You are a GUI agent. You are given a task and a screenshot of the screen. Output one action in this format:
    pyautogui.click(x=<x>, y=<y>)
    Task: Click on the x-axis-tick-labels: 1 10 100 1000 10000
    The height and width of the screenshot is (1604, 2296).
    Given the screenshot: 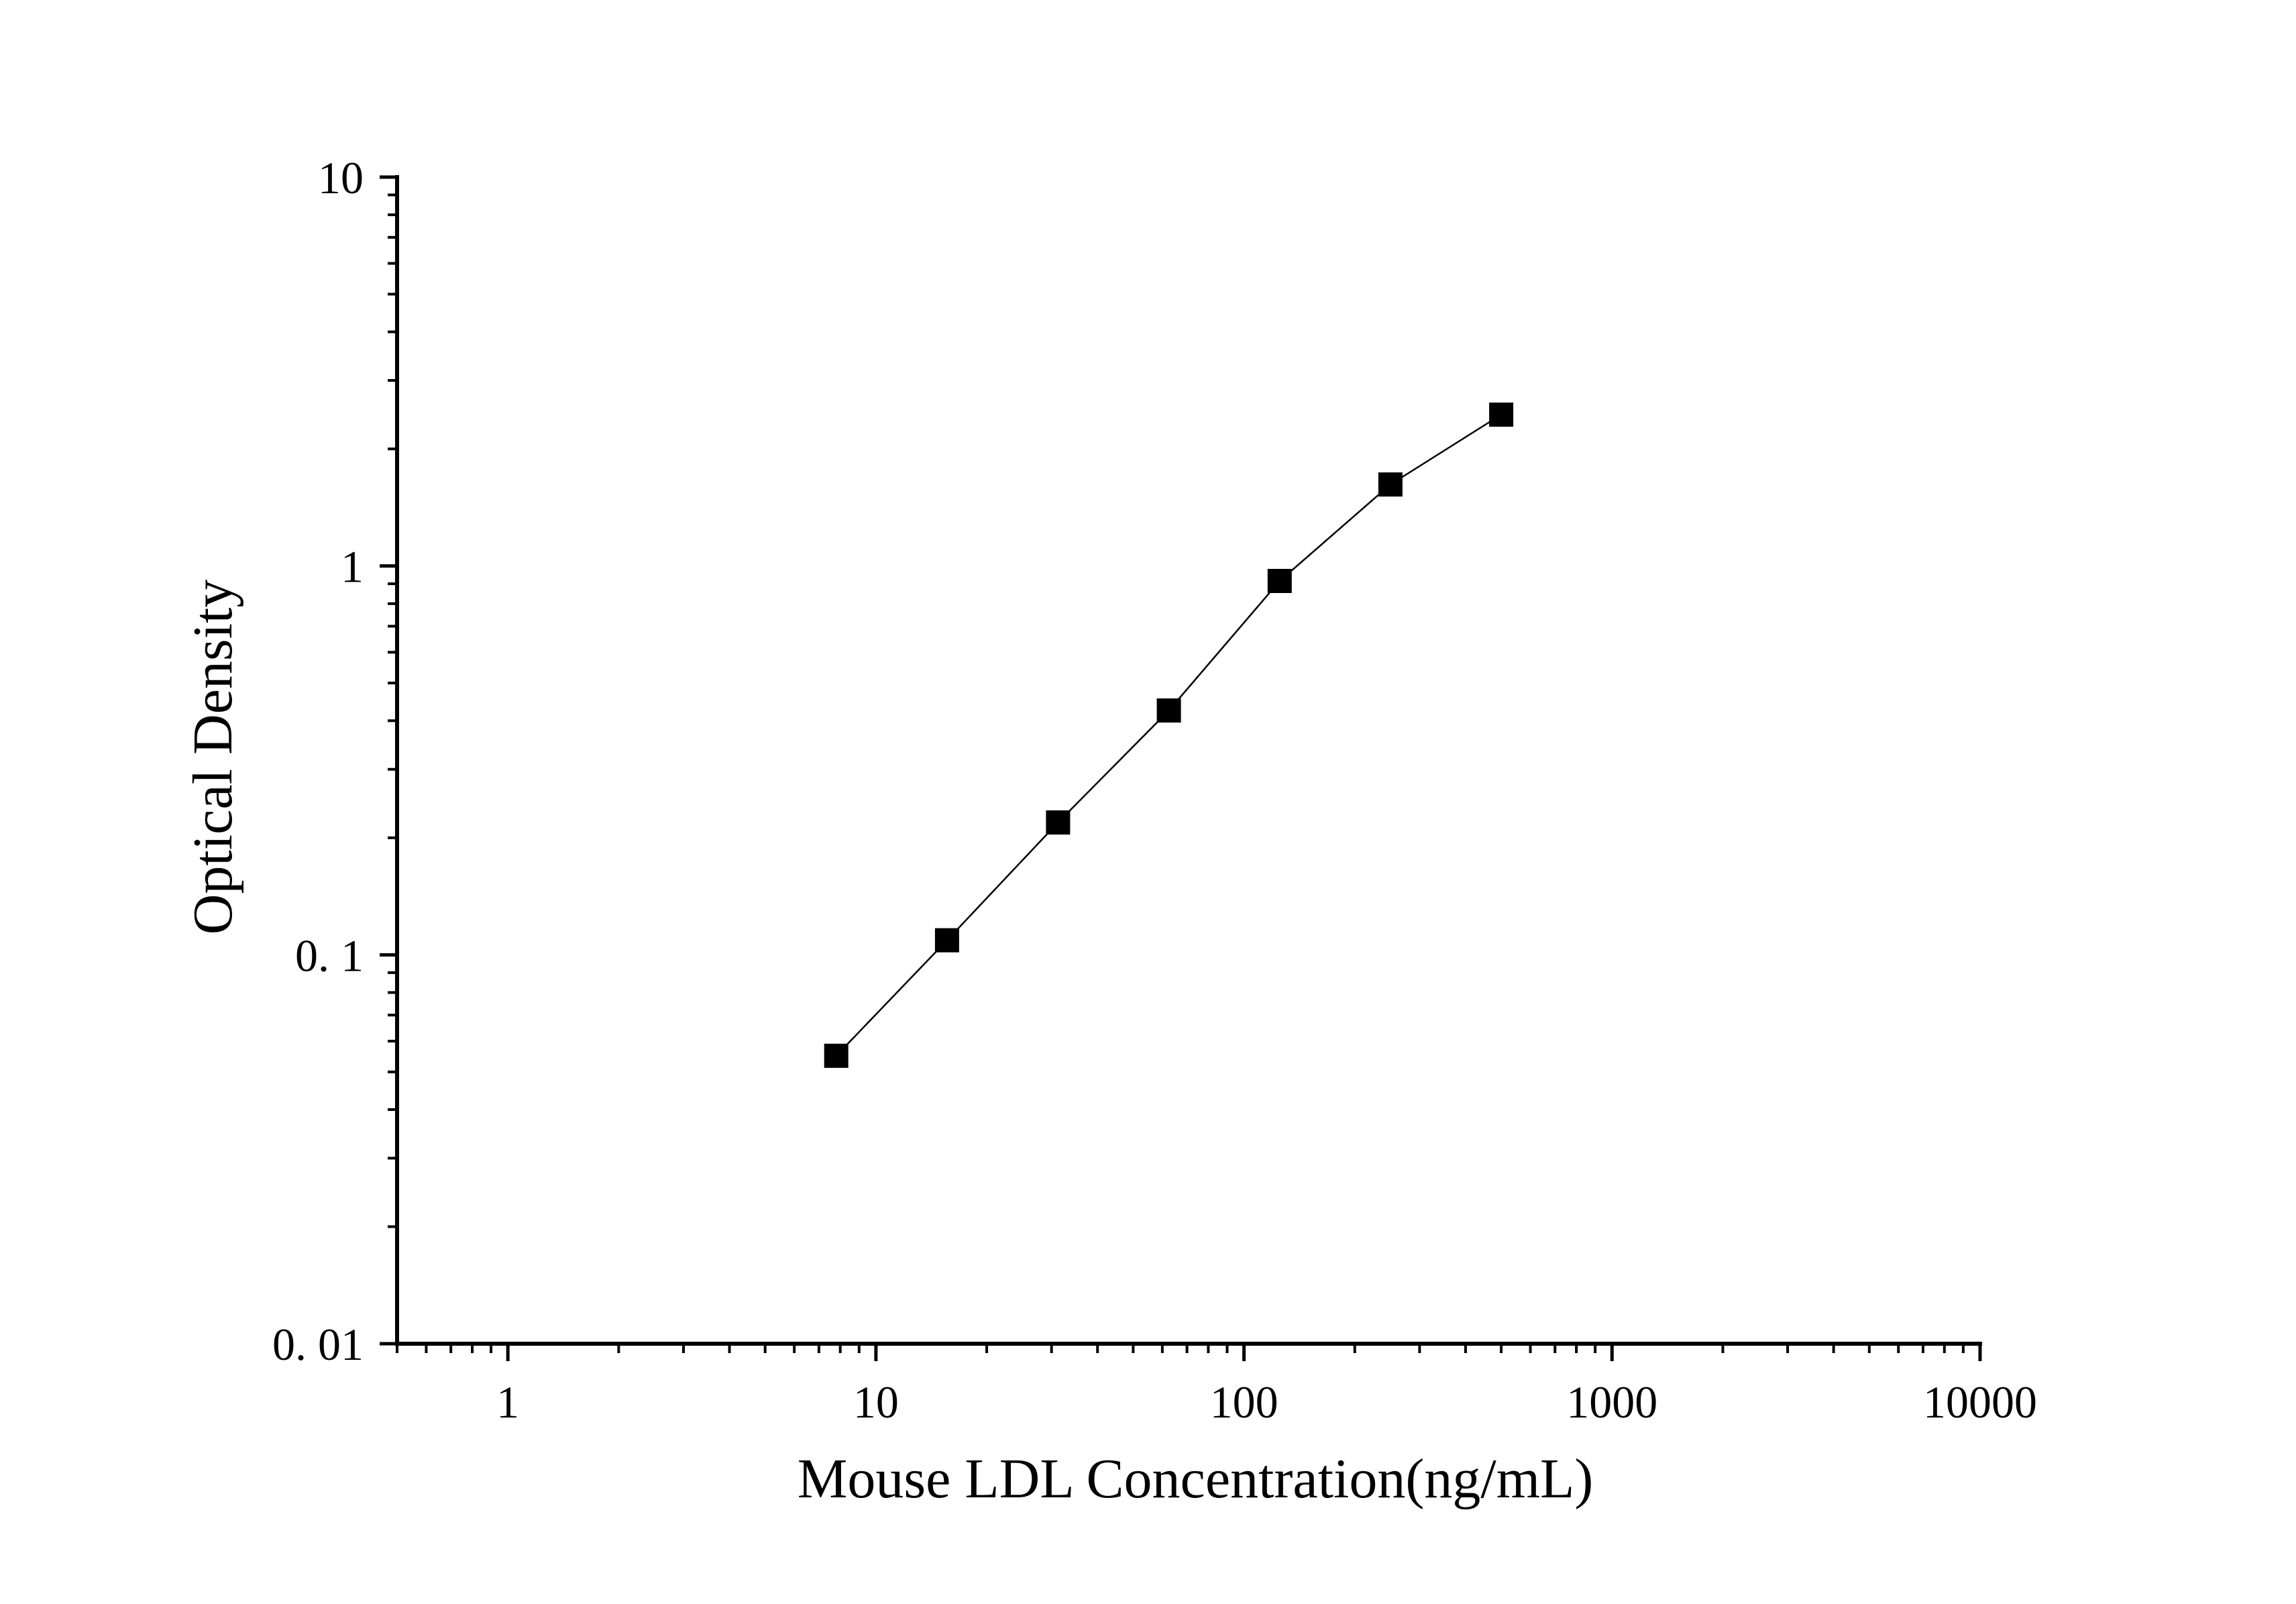 What is the action you would take?
    pyautogui.click(x=1266, y=1402)
    